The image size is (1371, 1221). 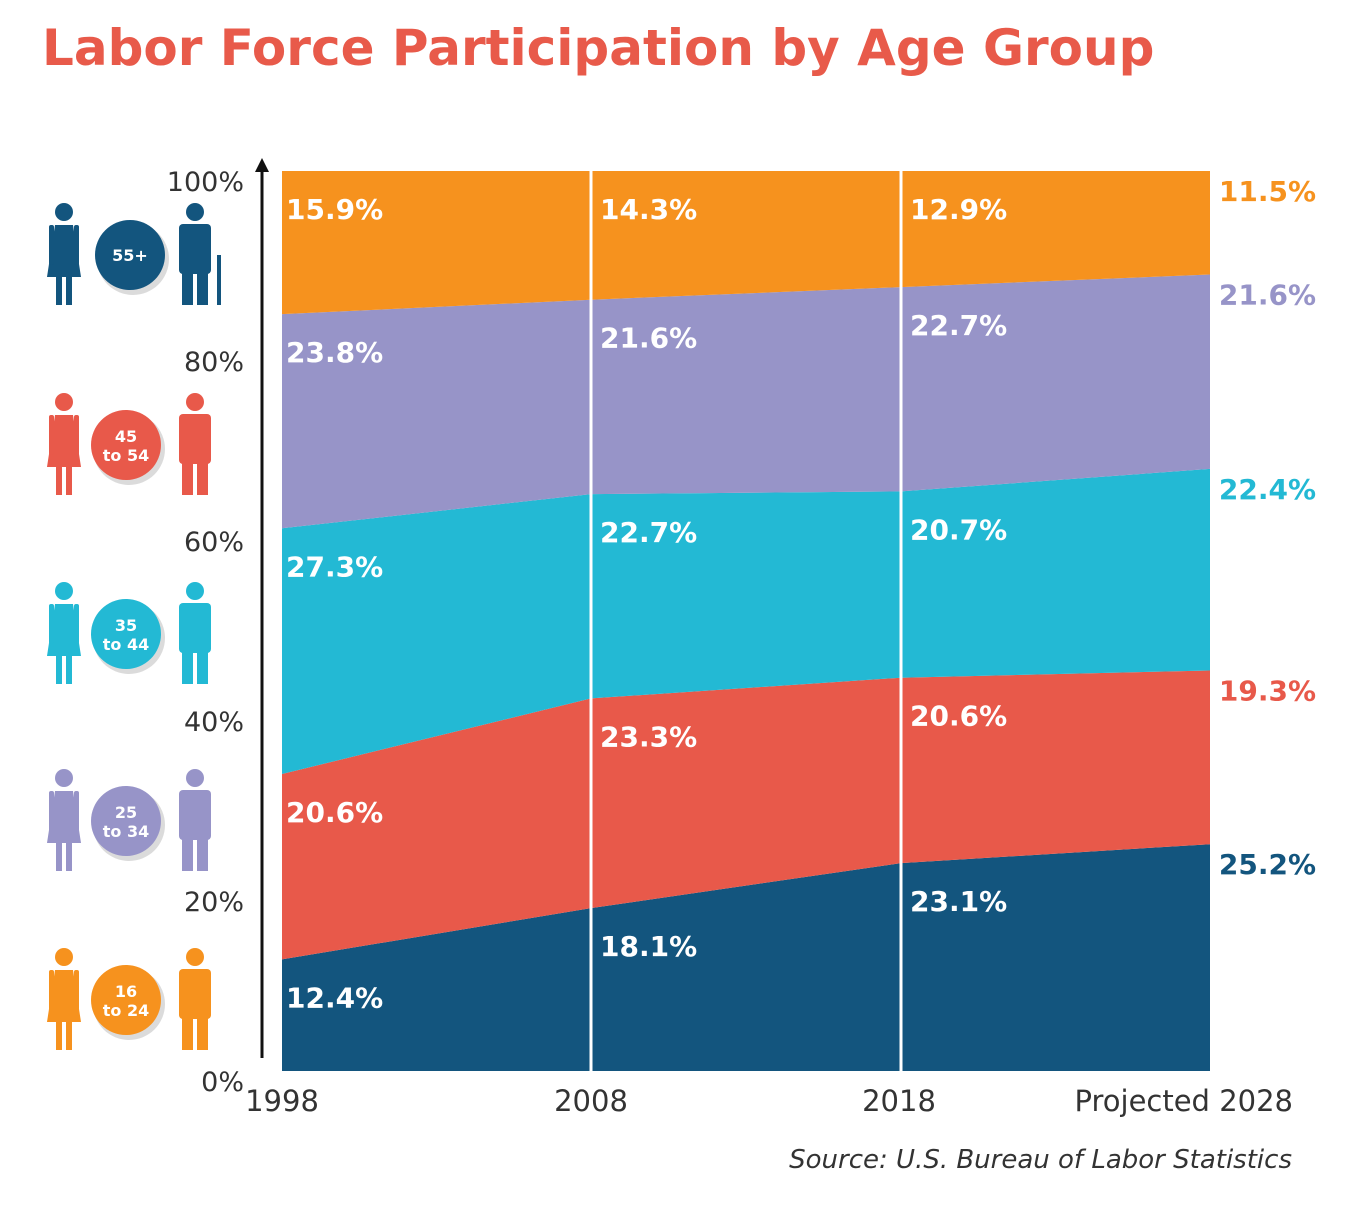 I want to click on projected-label: 11.5%, so click(x=1267, y=191).